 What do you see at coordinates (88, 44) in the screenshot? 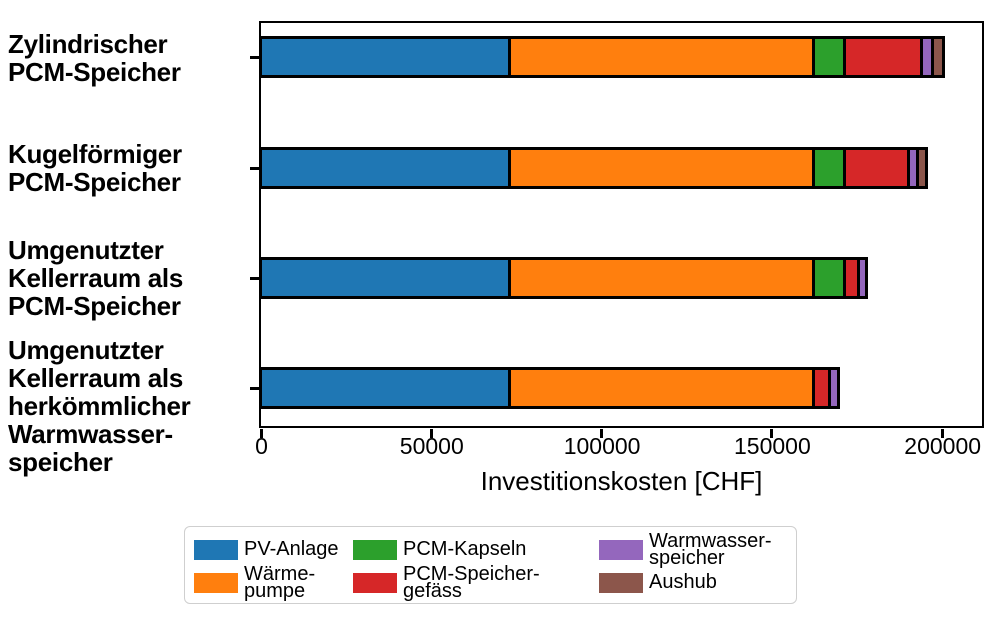
I see `y-category-label-line: Zylindrischer` at bounding box center [88, 44].